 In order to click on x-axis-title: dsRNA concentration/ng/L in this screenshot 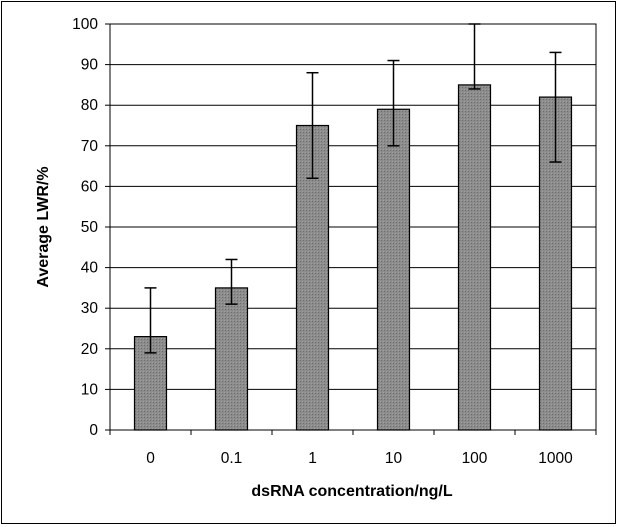, I will do `click(351, 491)`.